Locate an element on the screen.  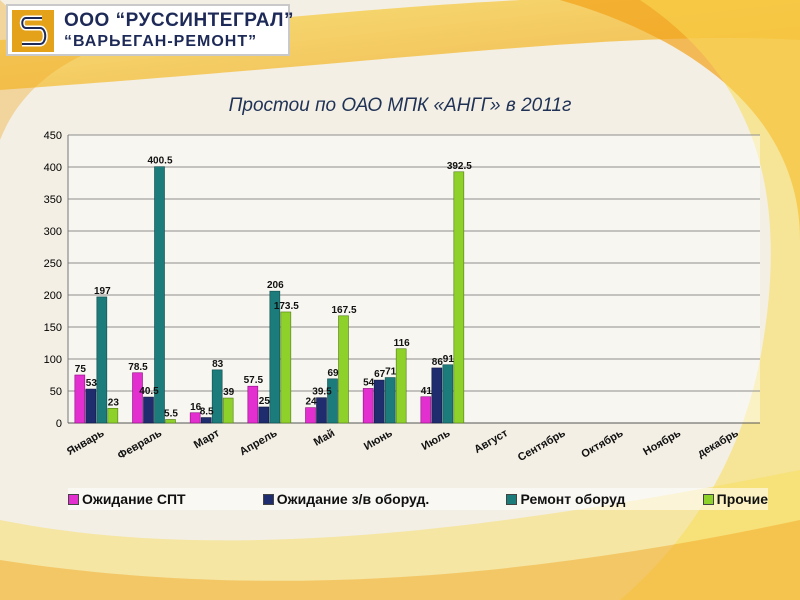
y-tick-label: 100 is located at coordinates (53, 360).